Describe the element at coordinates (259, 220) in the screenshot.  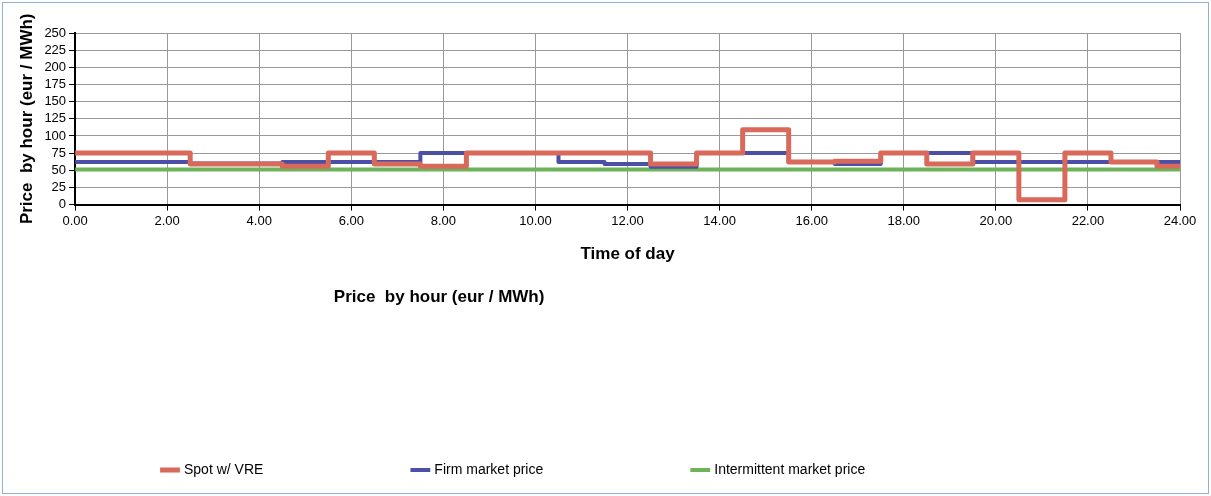
I see `x-tick-label: 4.00` at that location.